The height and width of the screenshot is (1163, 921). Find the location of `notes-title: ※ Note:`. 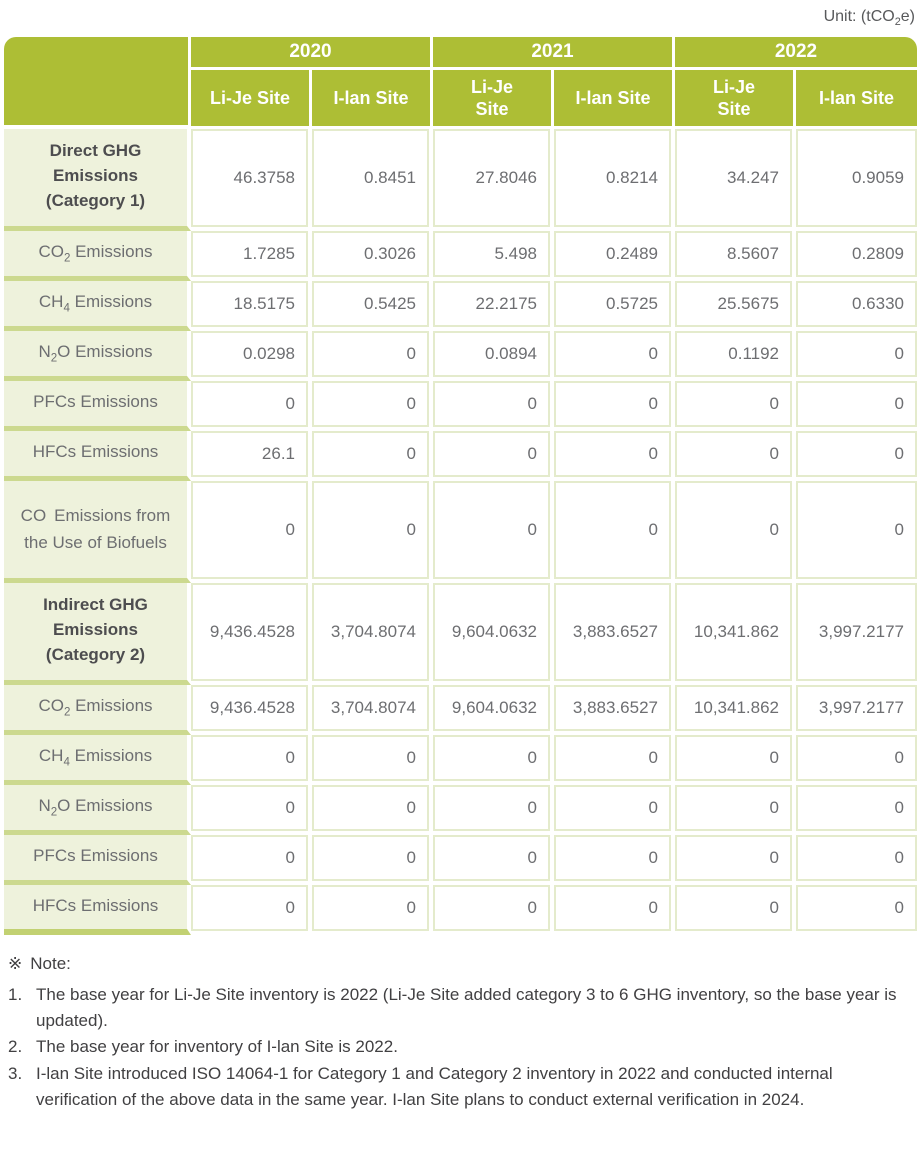

notes-title: ※ Note: is located at coordinates (460, 964).